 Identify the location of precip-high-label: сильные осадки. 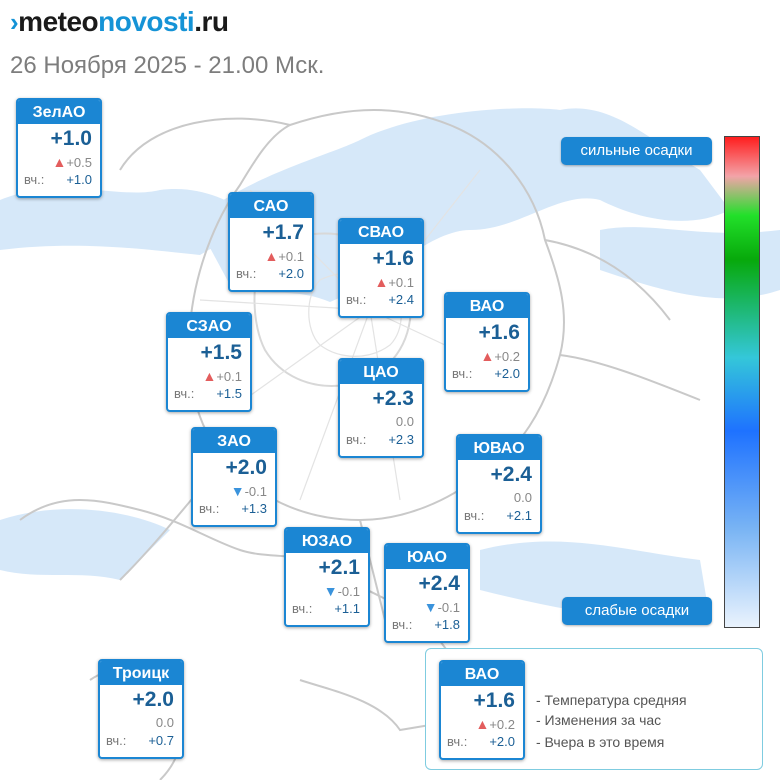
(636, 151).